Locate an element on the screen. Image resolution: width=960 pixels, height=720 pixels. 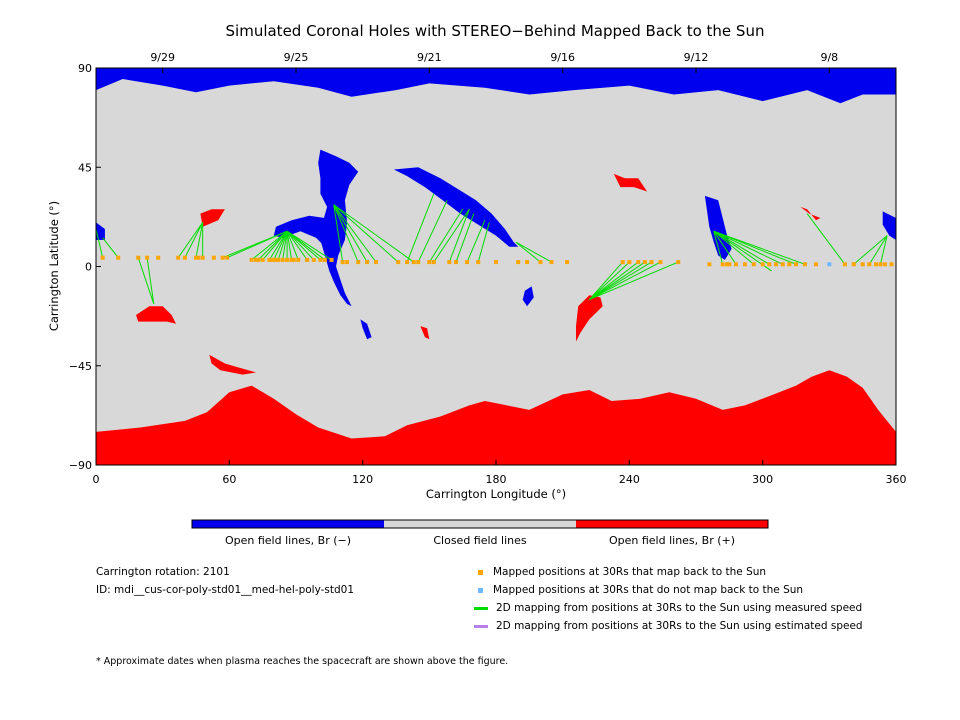
y-tick-label: 0 is located at coordinates (88, 267).